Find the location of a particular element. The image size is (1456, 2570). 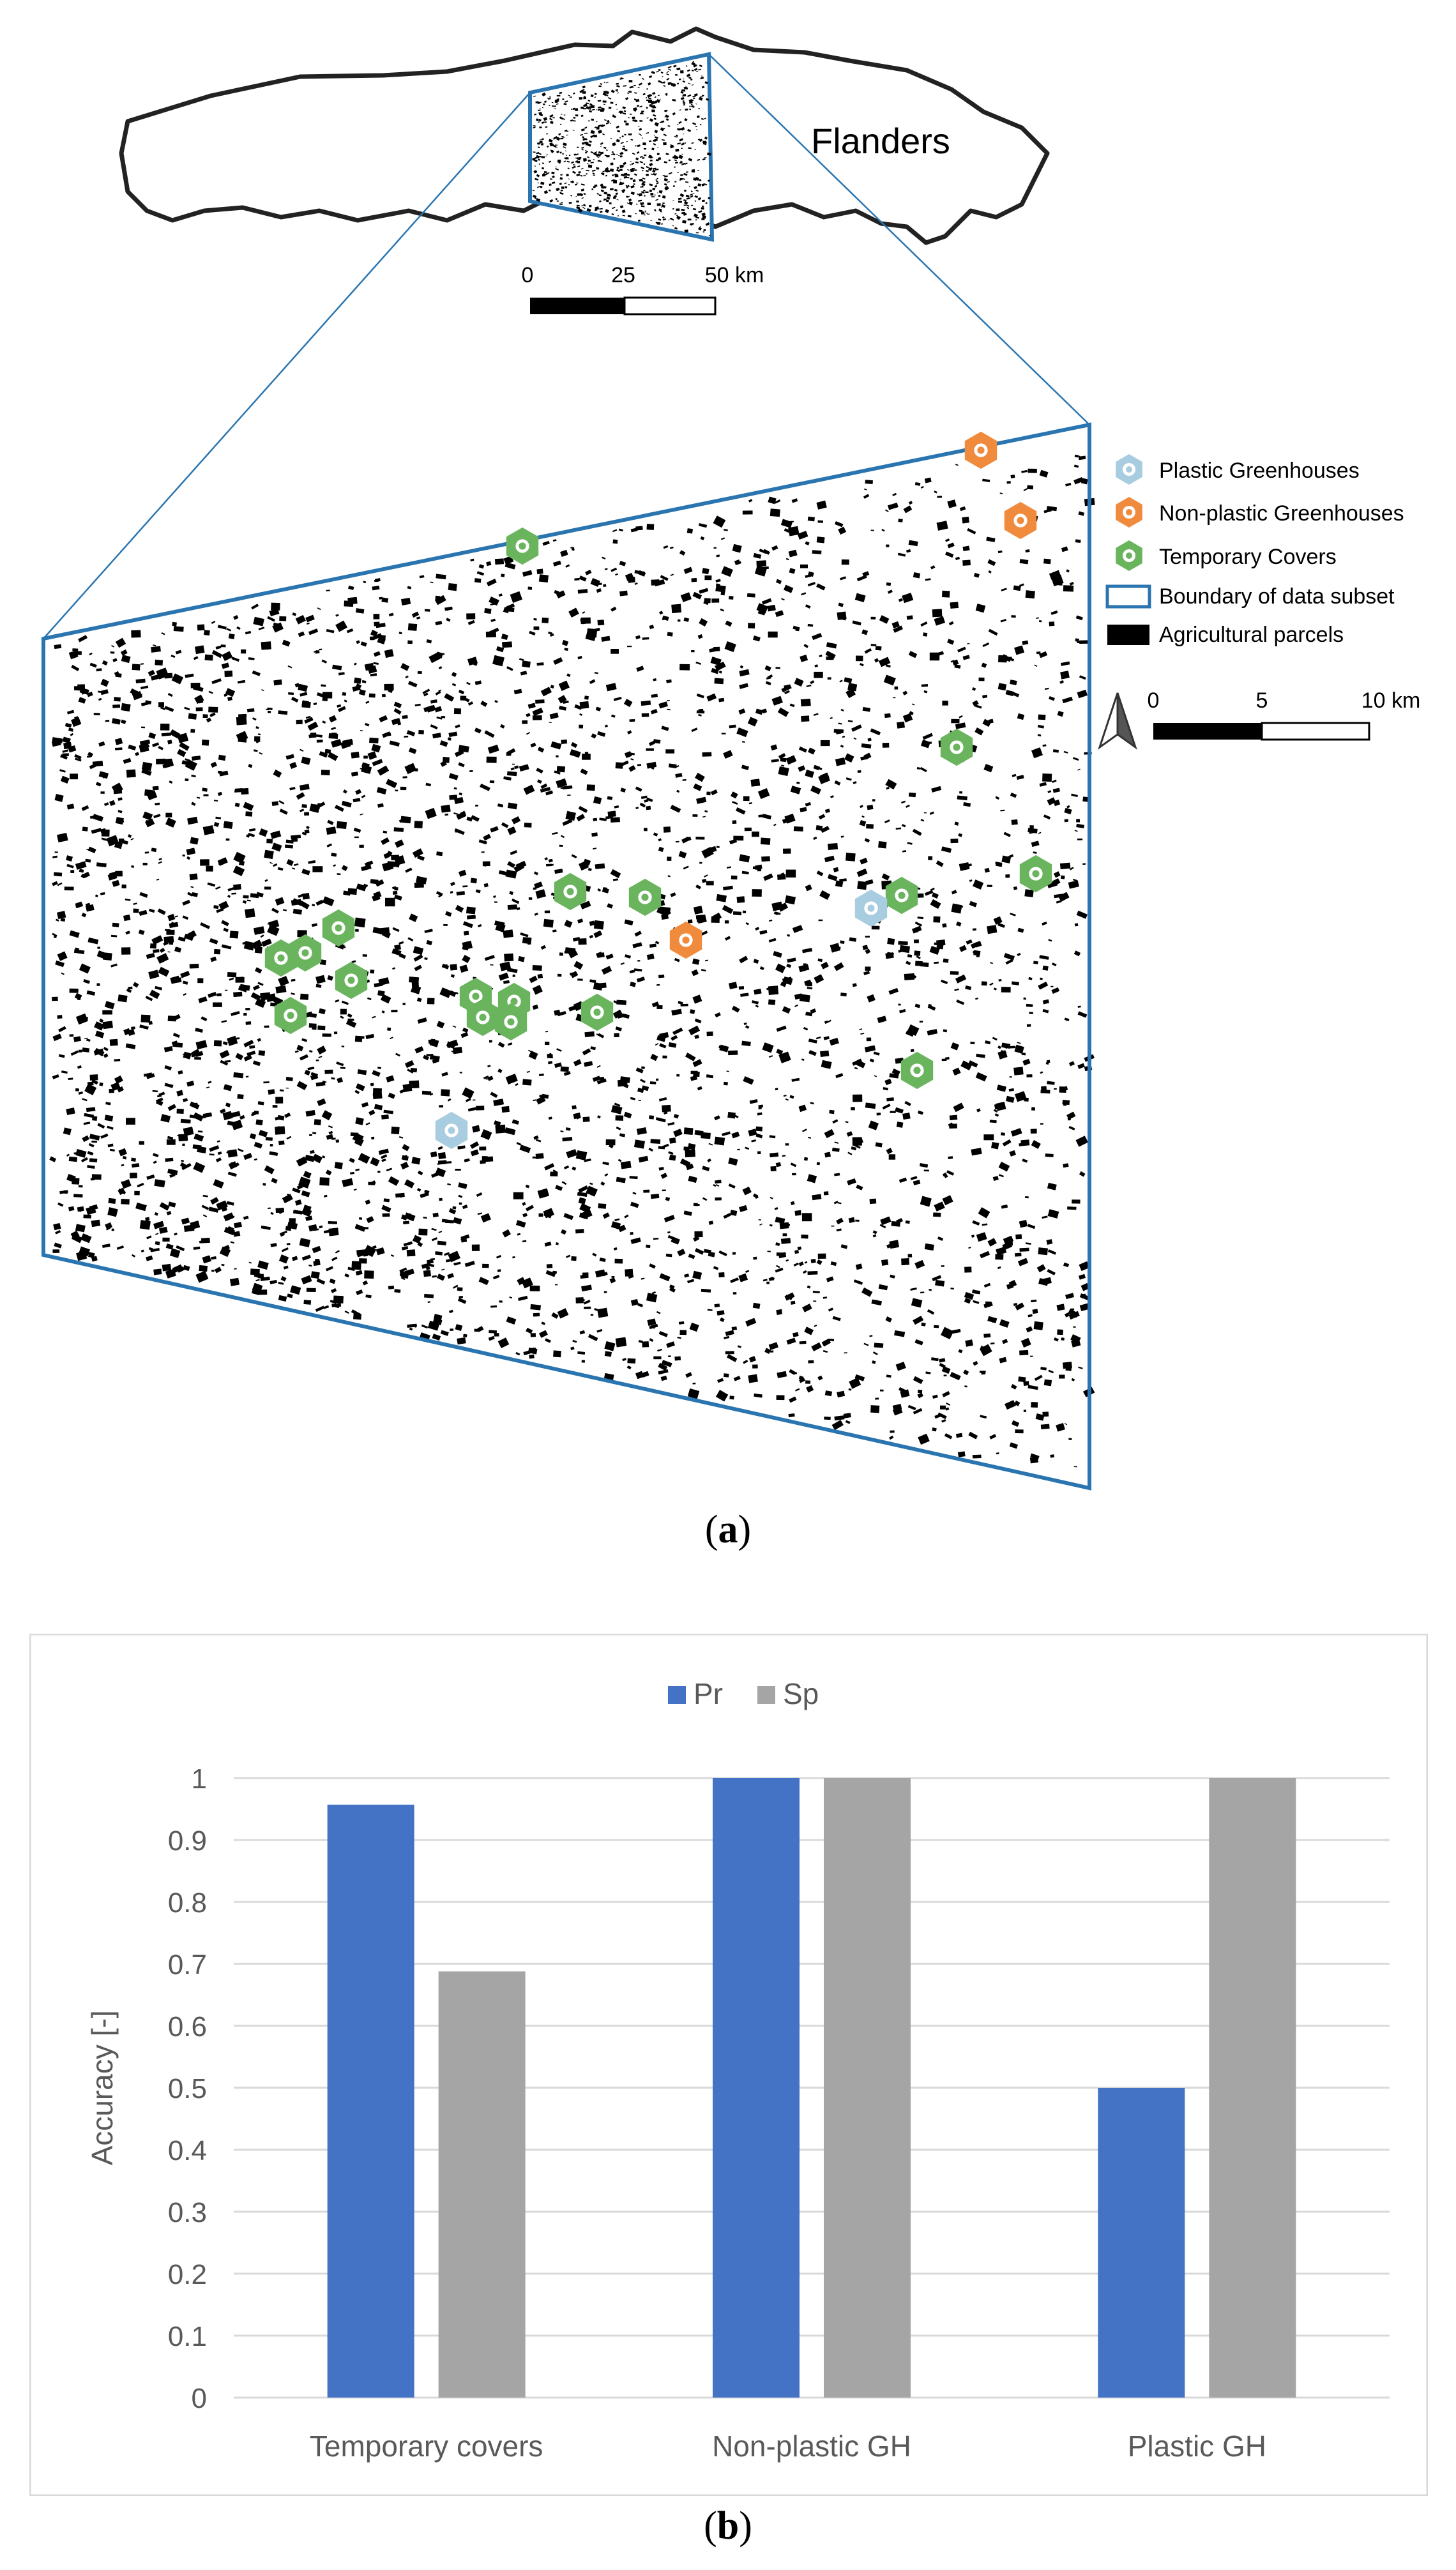

north-arrow-icon is located at coordinates (1117, 721).